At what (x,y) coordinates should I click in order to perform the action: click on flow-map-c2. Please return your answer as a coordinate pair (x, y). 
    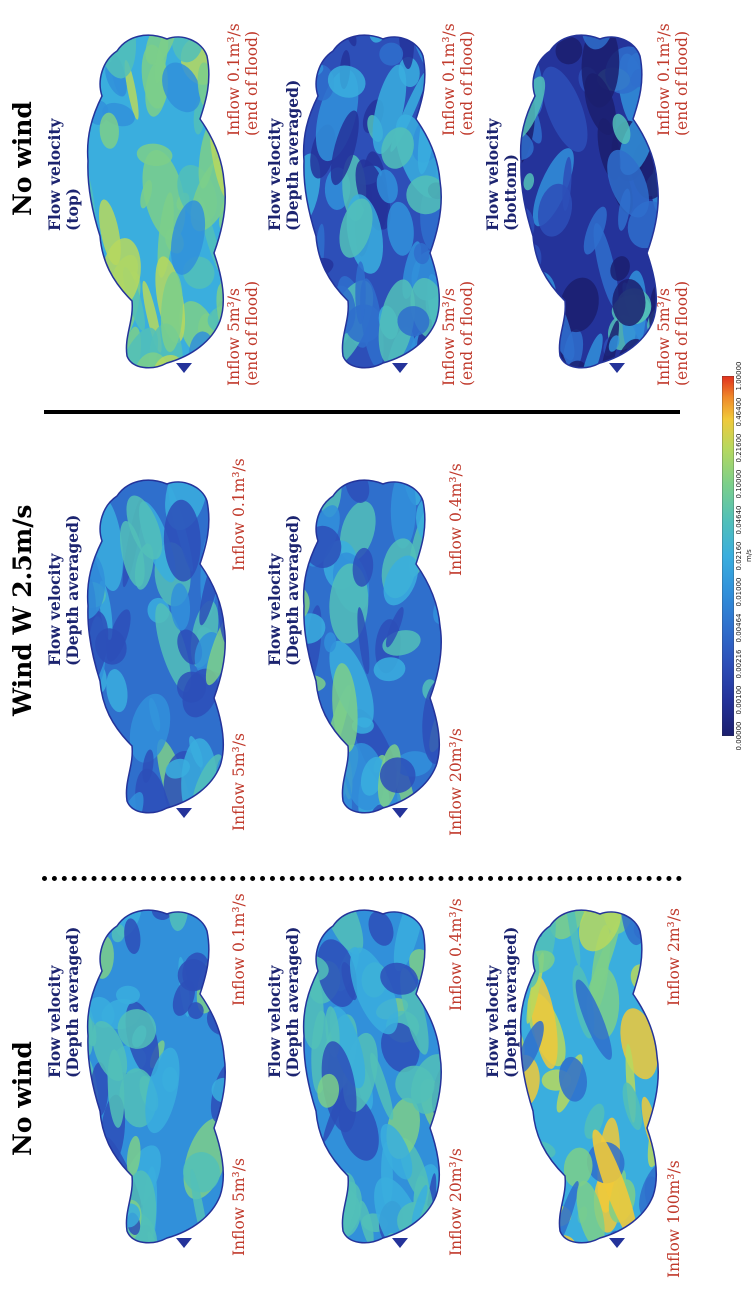
    Looking at the image, I should click on (372, 203).